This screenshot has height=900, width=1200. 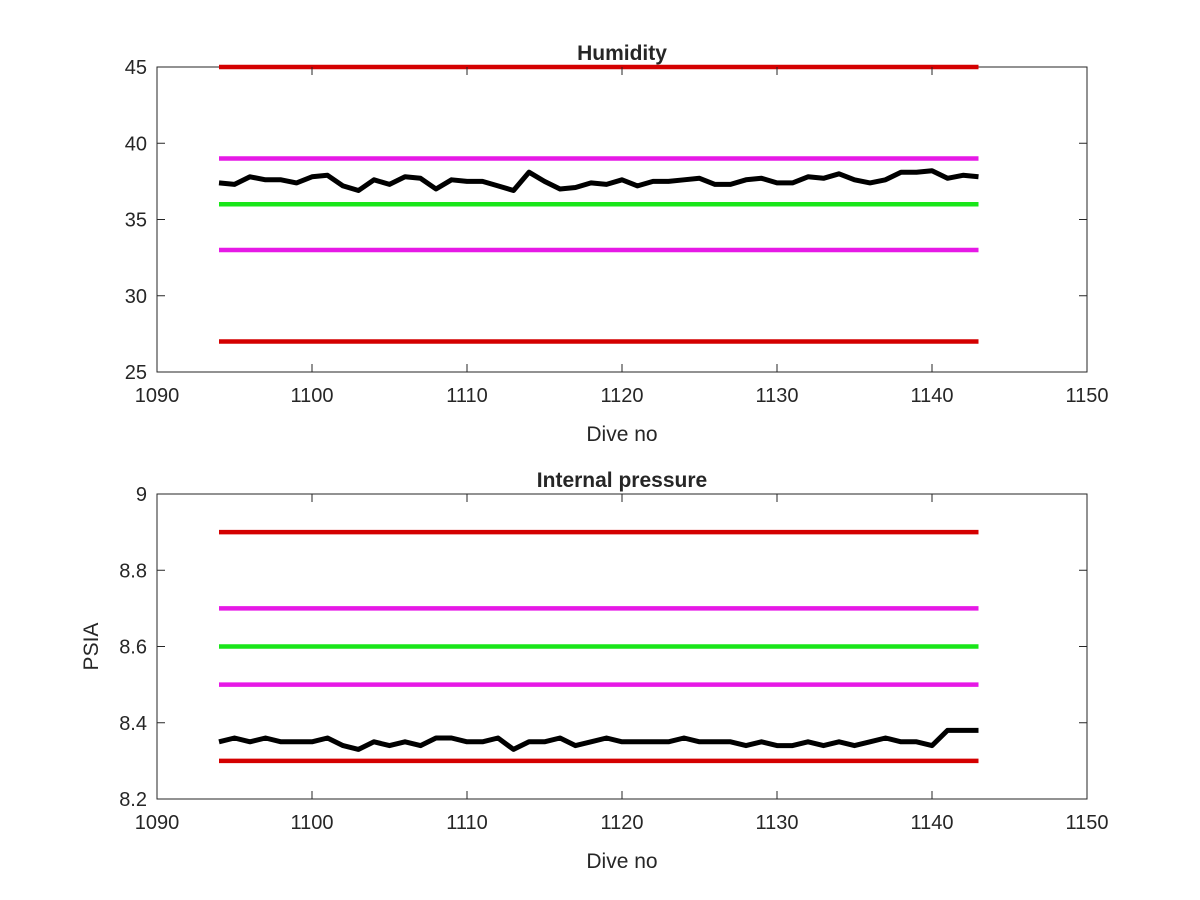 What do you see at coordinates (136, 144) in the screenshot?
I see `y-tick-label: 40` at bounding box center [136, 144].